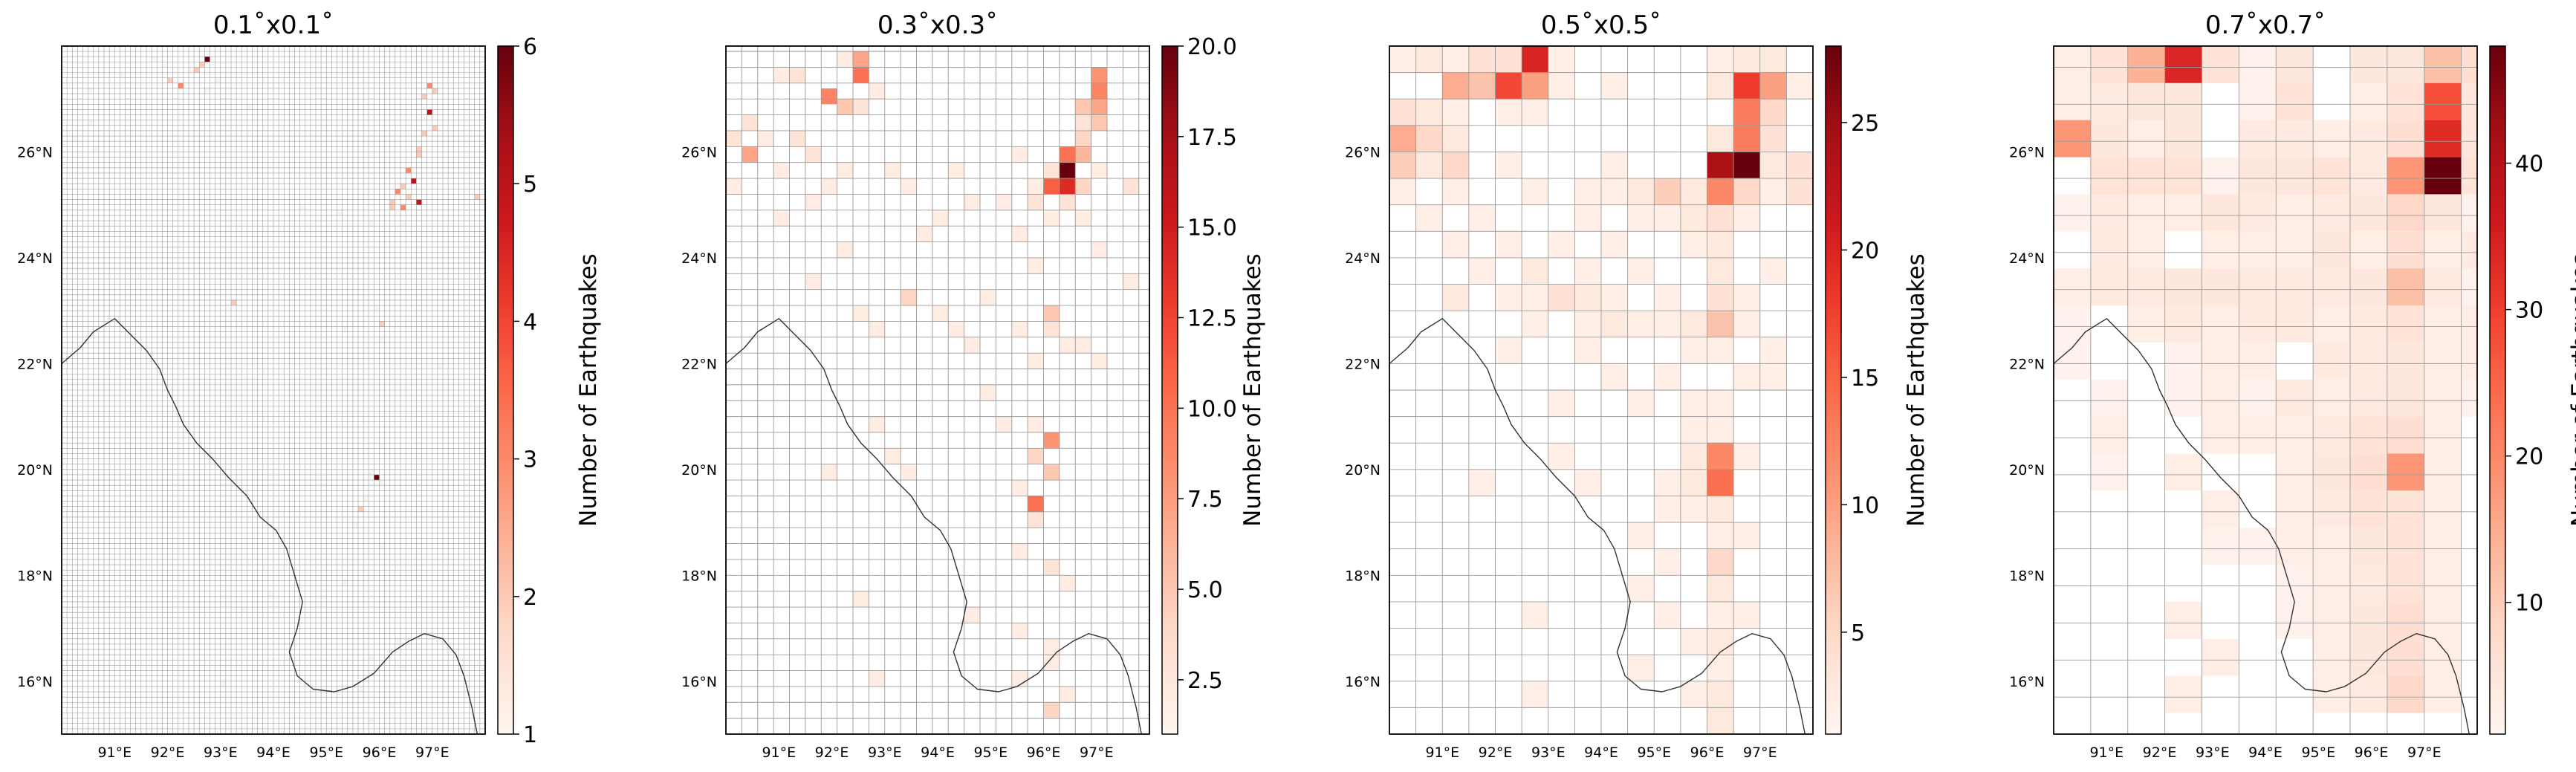  Describe the element at coordinates (2571, 390) in the screenshot. I see `colorbar-label: Number of Earthquakes` at that location.